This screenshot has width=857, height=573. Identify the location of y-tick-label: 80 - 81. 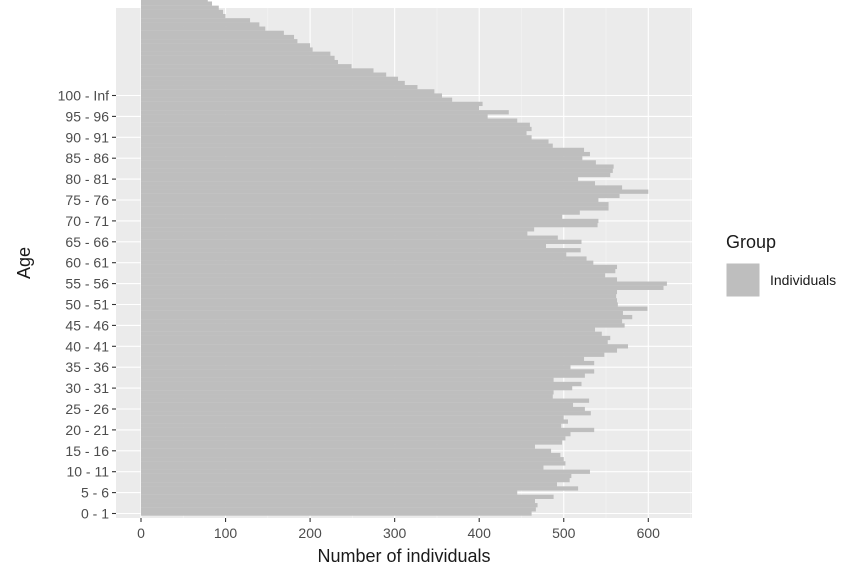
(87, 179).